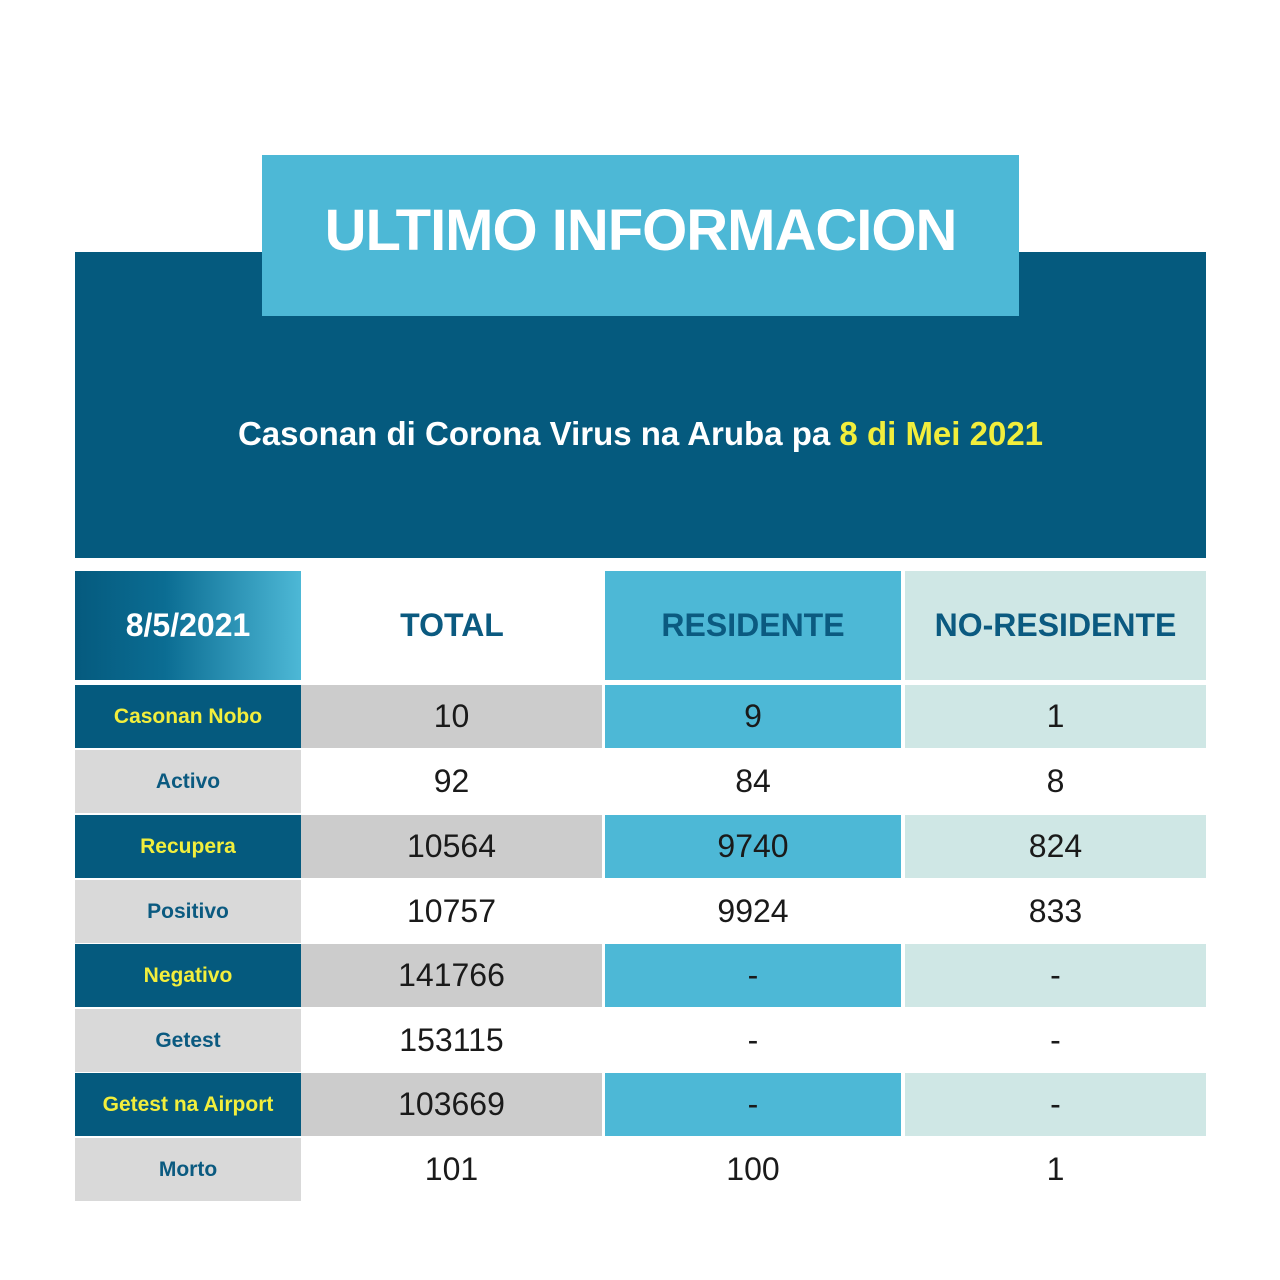 This screenshot has width=1280, height=1280. I want to click on cell-total: 103669, so click(451, 1104).